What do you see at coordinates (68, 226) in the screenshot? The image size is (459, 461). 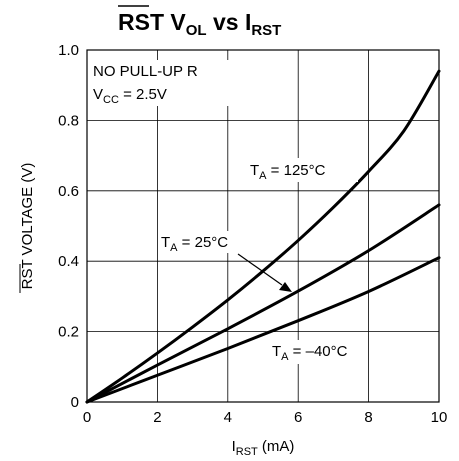 I see `y-tick-labels: 0 0.2 0.4 0.6 0.8 1.0` at bounding box center [68, 226].